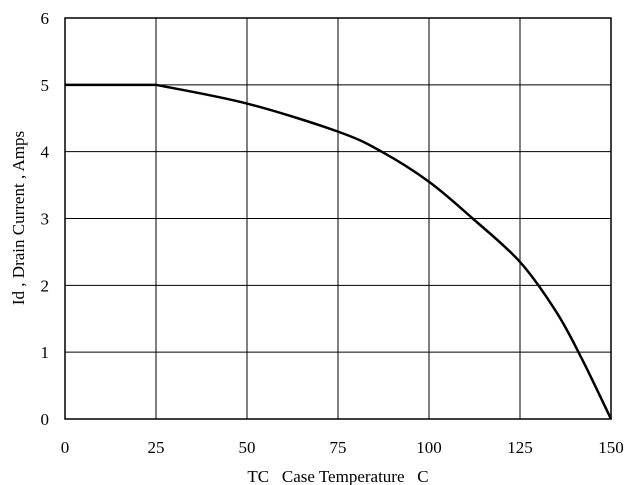 This screenshot has height=485, width=634. I want to click on y-tick-labels: 0 1 2 3 4 5 6, so click(45, 219).